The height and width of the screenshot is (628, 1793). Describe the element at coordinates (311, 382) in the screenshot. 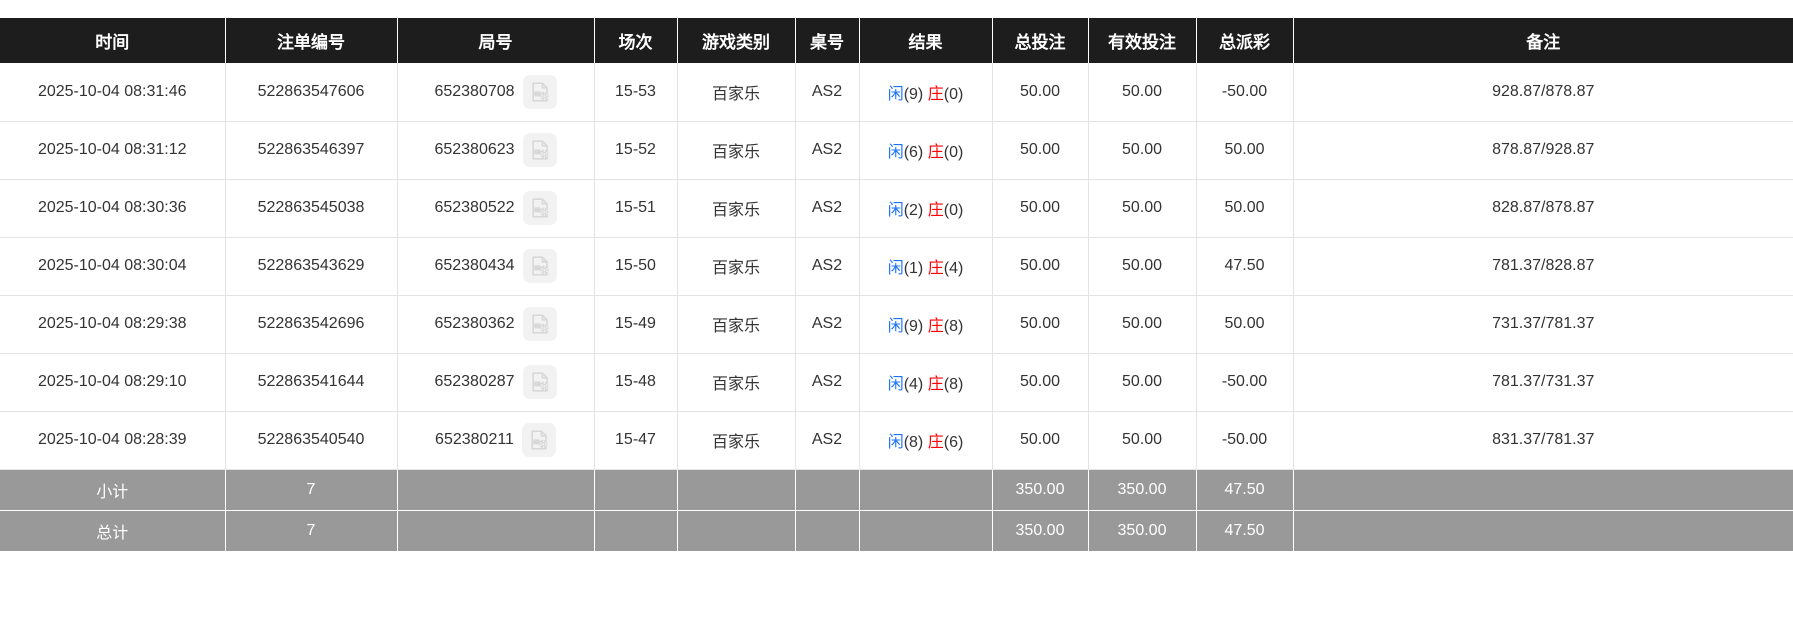

I see `cell-bet-id: 522863541644` at that location.